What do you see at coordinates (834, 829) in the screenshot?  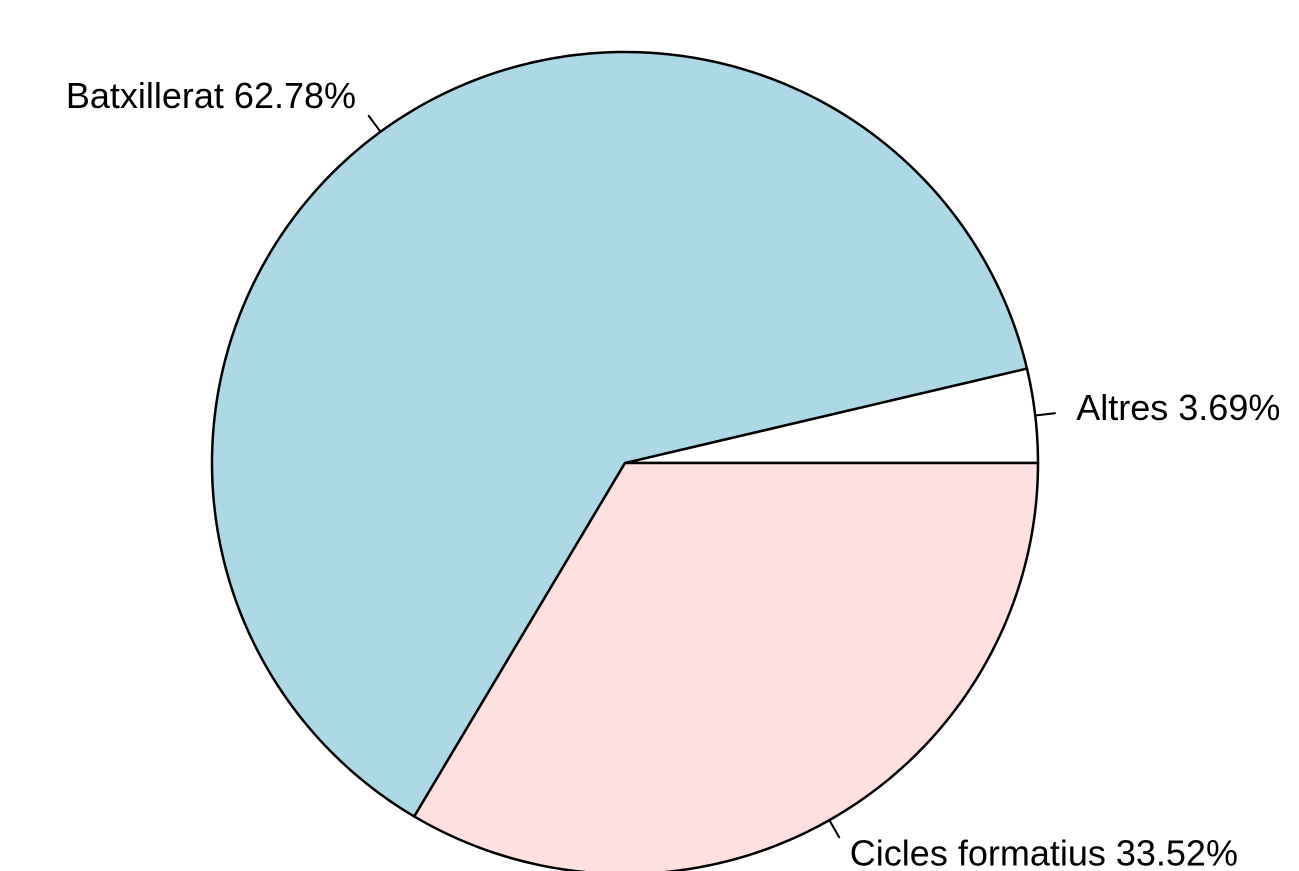 I see `leader-line-cicles-formatius` at bounding box center [834, 829].